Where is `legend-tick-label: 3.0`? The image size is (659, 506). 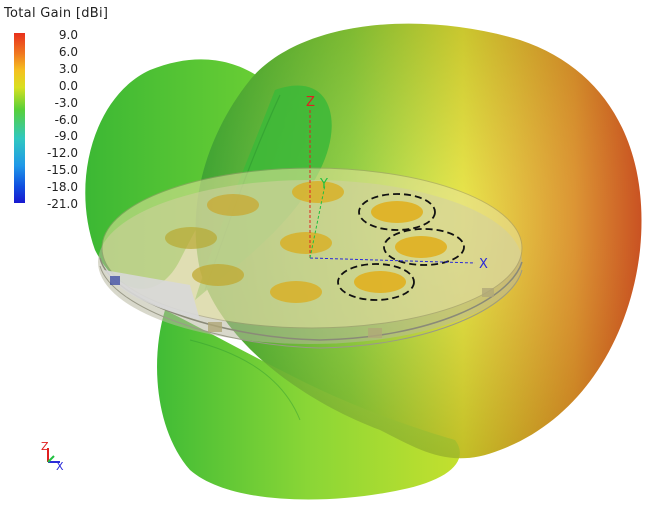
legend-tick-label: 3.0 is located at coordinates (68, 68).